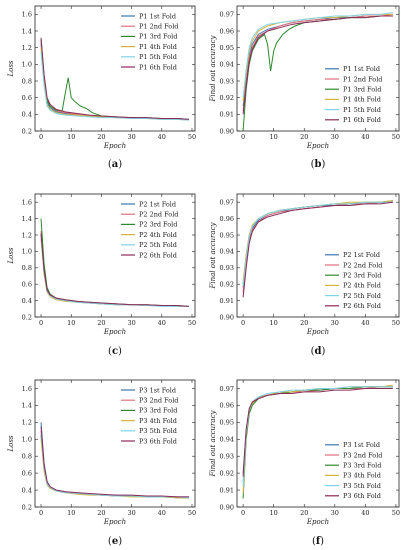 Image resolution: width=403 pixels, height=550 pixels. I want to click on y-tick-label: 0.97, so click(227, 389).